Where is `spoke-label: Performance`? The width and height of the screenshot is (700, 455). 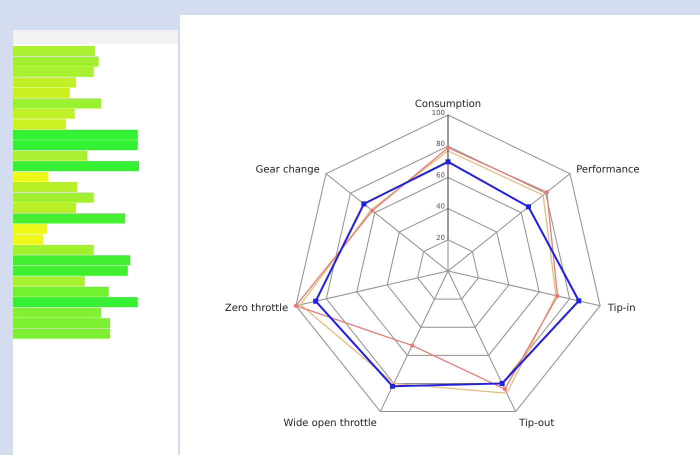 spoke-label: Performance is located at coordinates (608, 170).